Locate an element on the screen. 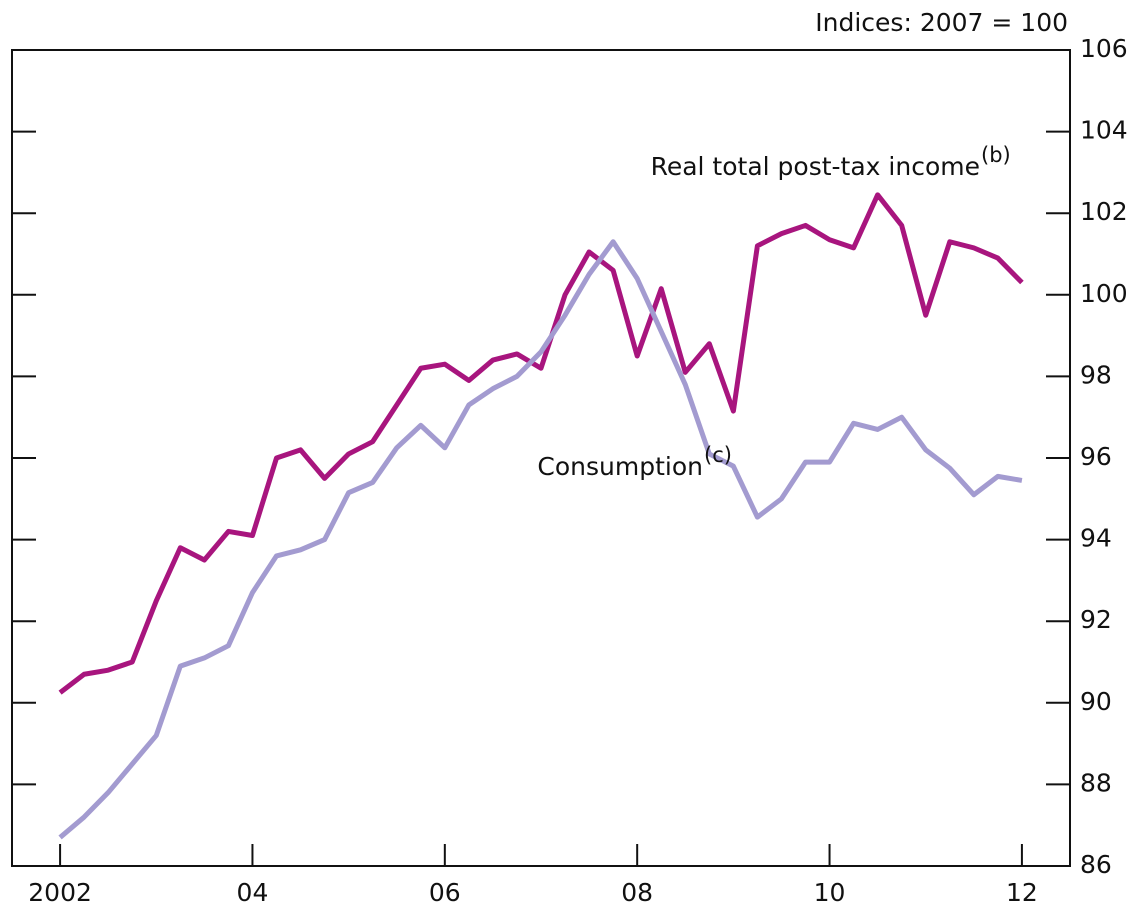 The width and height of the screenshot is (1146, 918). y-tick-label: 94 is located at coordinates (1096, 538).